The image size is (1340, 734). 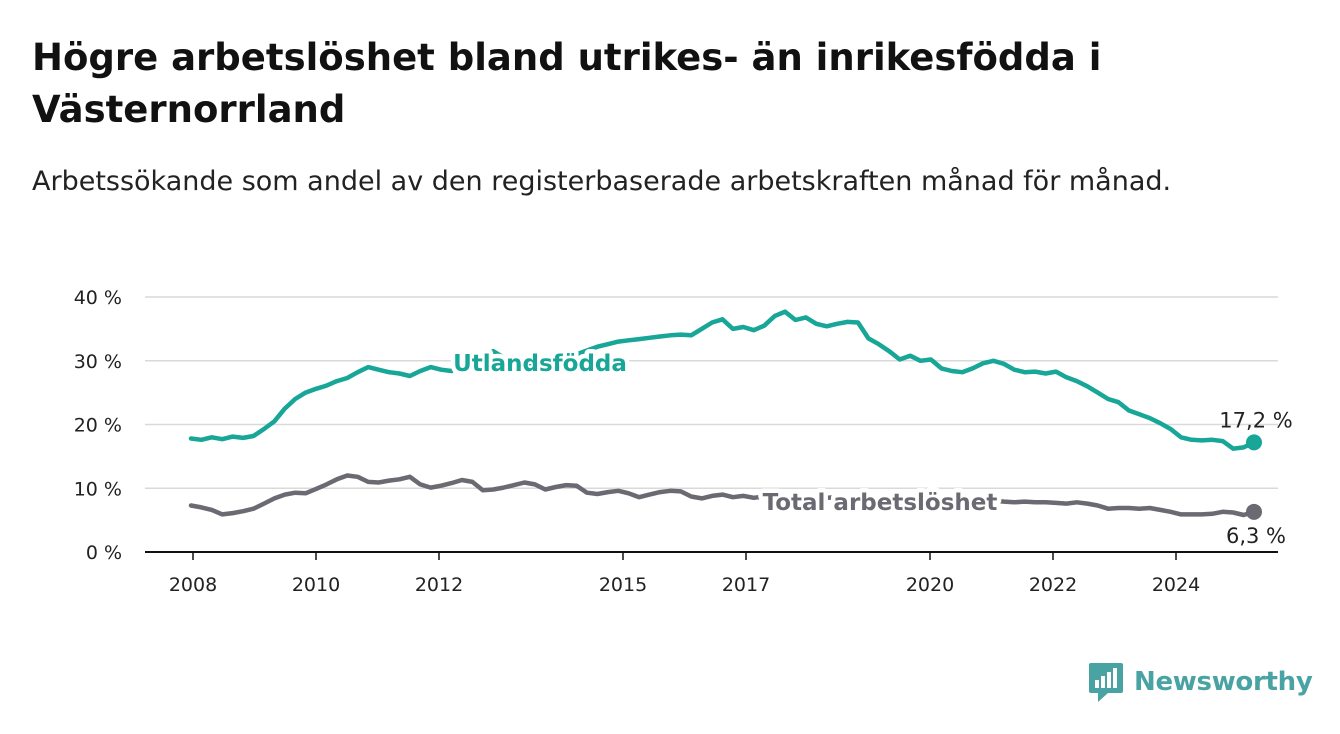 I want to click on x-tick-label: 2017, so click(x=746, y=585).